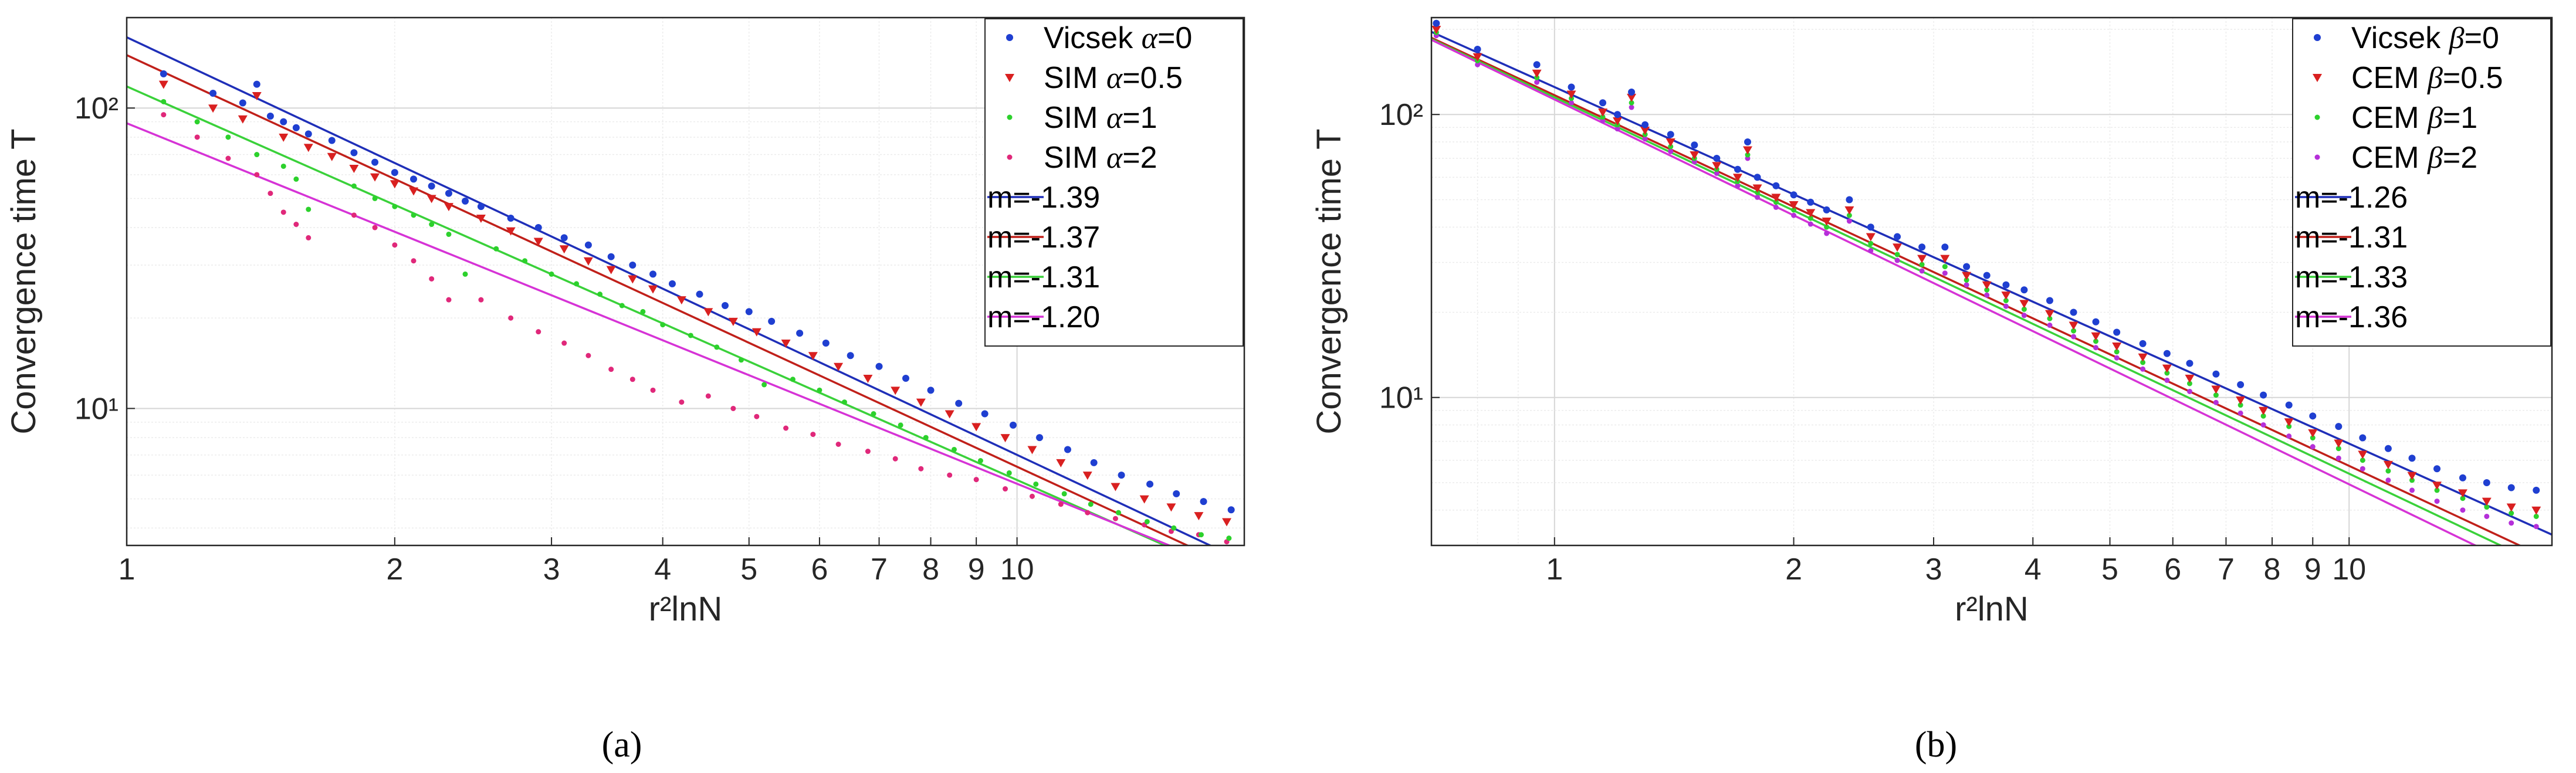  I want to click on legend-label-series-3: CEM β=1, so click(2414, 118).